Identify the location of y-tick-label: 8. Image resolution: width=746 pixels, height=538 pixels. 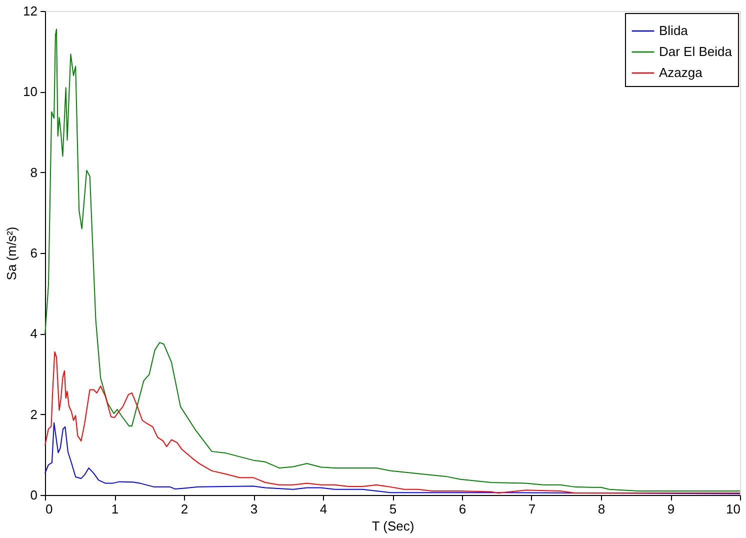
(34, 172).